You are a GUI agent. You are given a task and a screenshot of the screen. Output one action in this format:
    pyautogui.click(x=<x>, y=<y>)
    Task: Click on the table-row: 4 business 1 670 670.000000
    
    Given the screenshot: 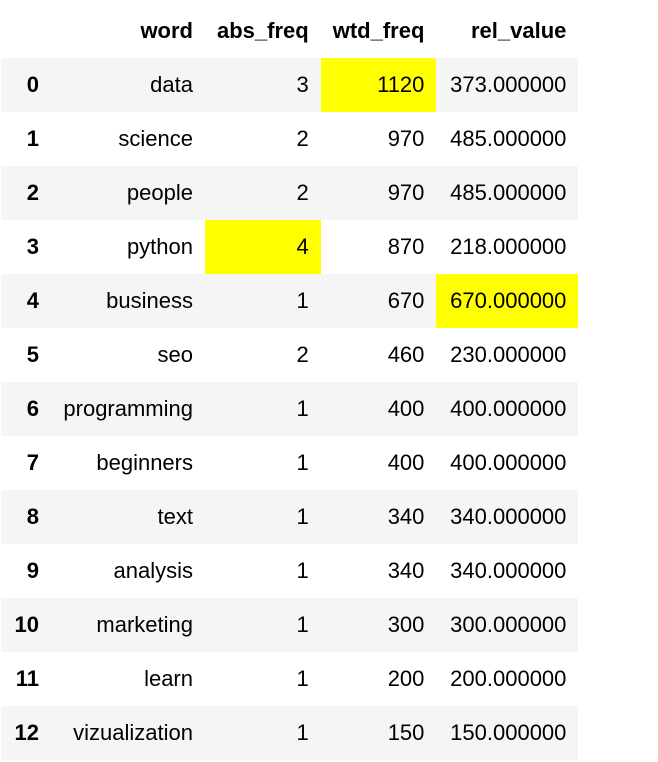 What is the action you would take?
    pyautogui.click(x=290, y=301)
    